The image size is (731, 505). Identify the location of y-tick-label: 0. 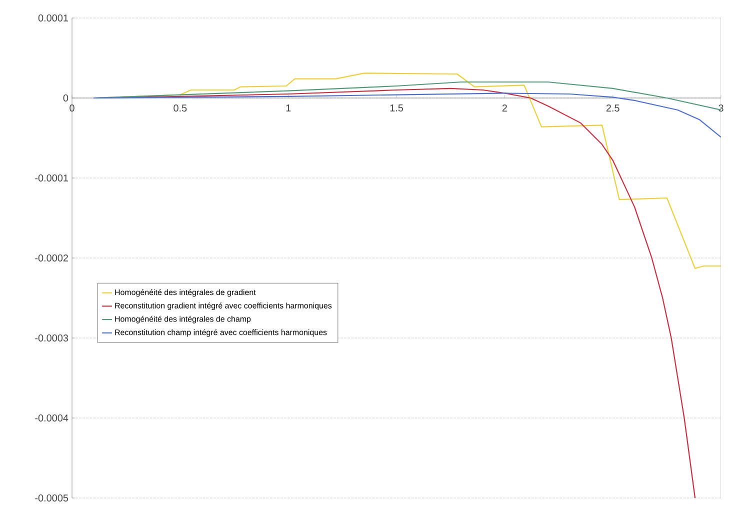
(65, 98).